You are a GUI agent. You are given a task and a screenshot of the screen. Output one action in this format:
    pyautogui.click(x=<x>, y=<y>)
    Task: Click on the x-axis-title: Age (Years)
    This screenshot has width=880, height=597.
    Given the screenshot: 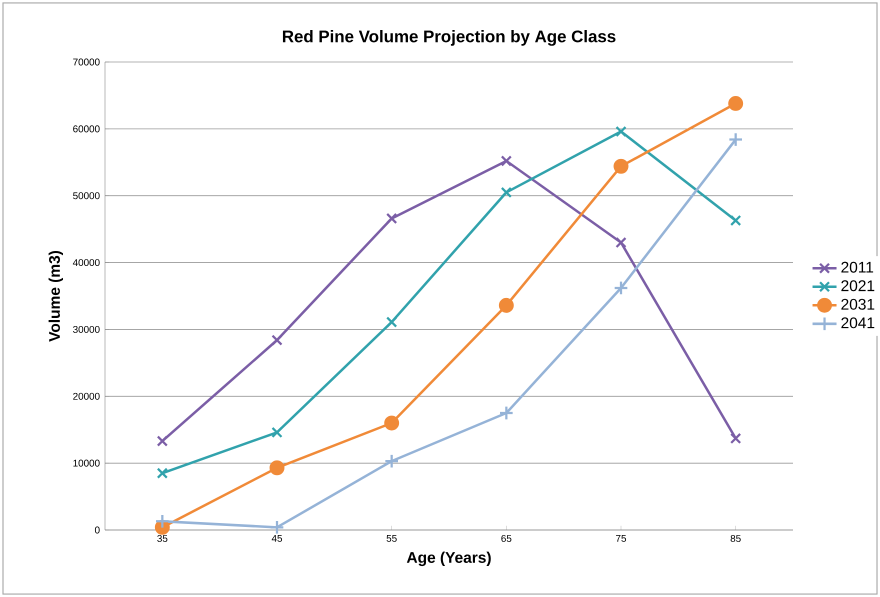 What is the action you would take?
    pyautogui.click(x=448, y=559)
    